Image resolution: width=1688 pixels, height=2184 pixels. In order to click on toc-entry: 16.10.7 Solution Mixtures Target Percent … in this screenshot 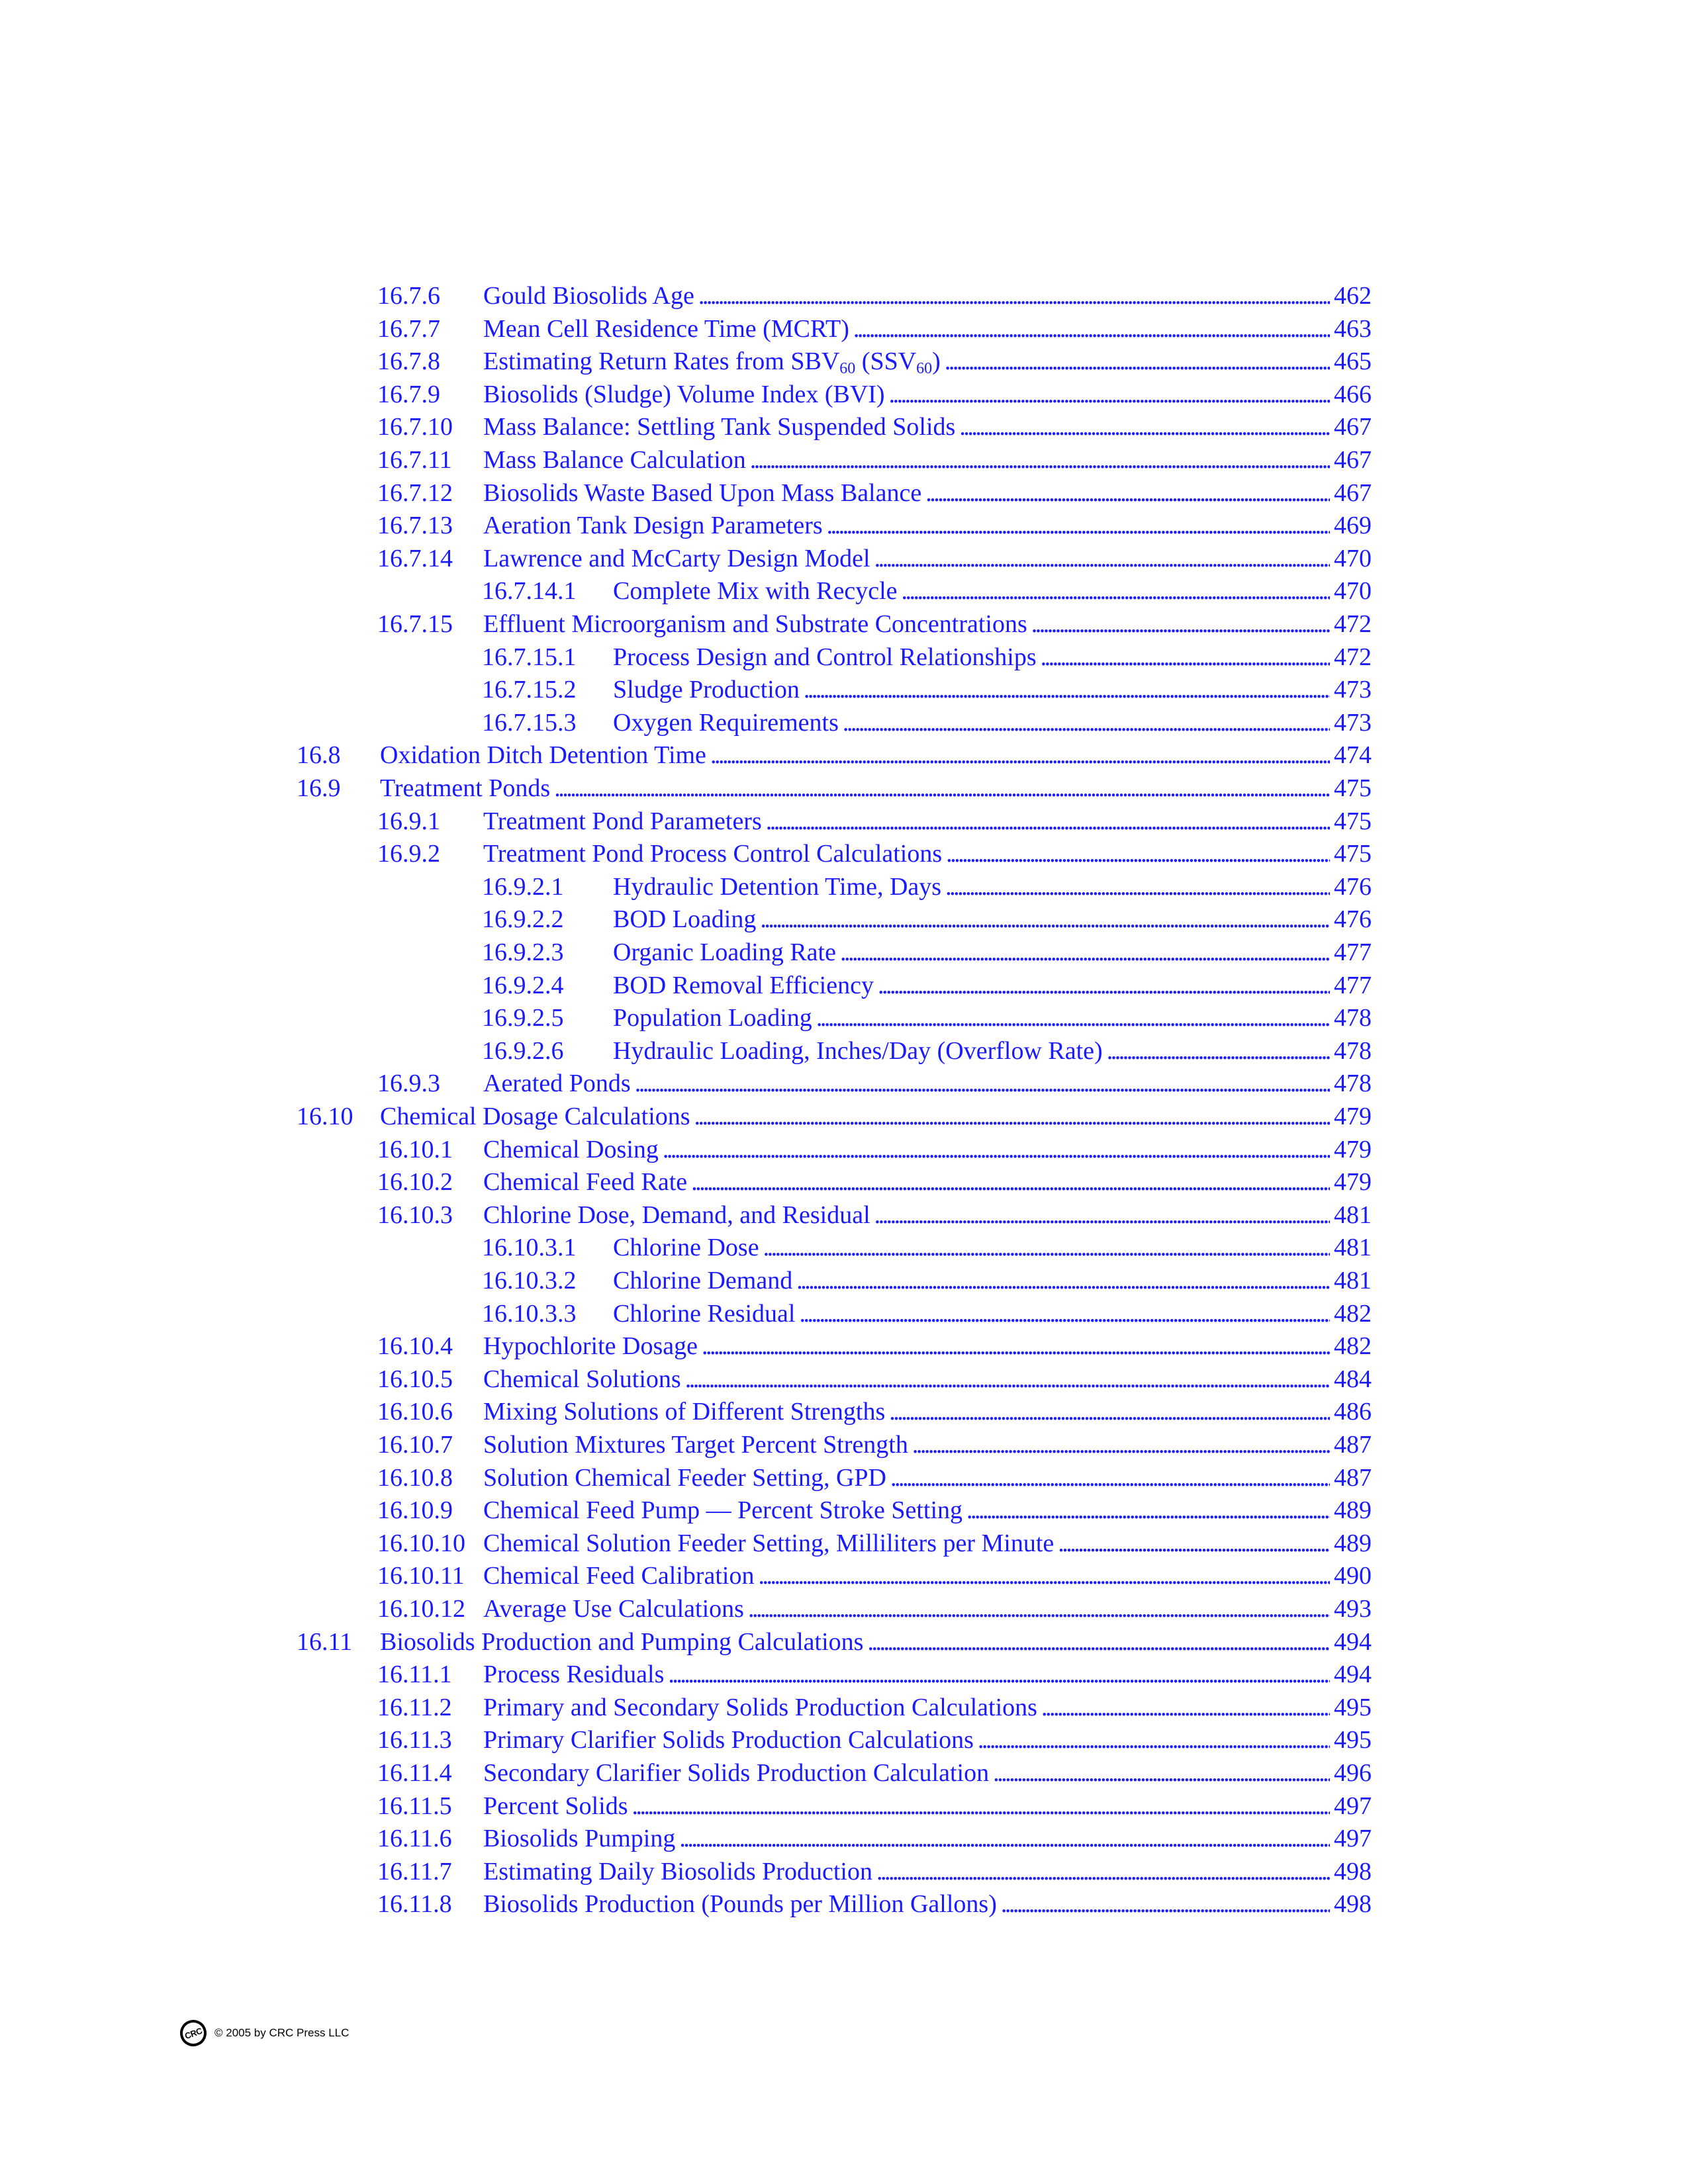, I will do `click(874, 1444)`.